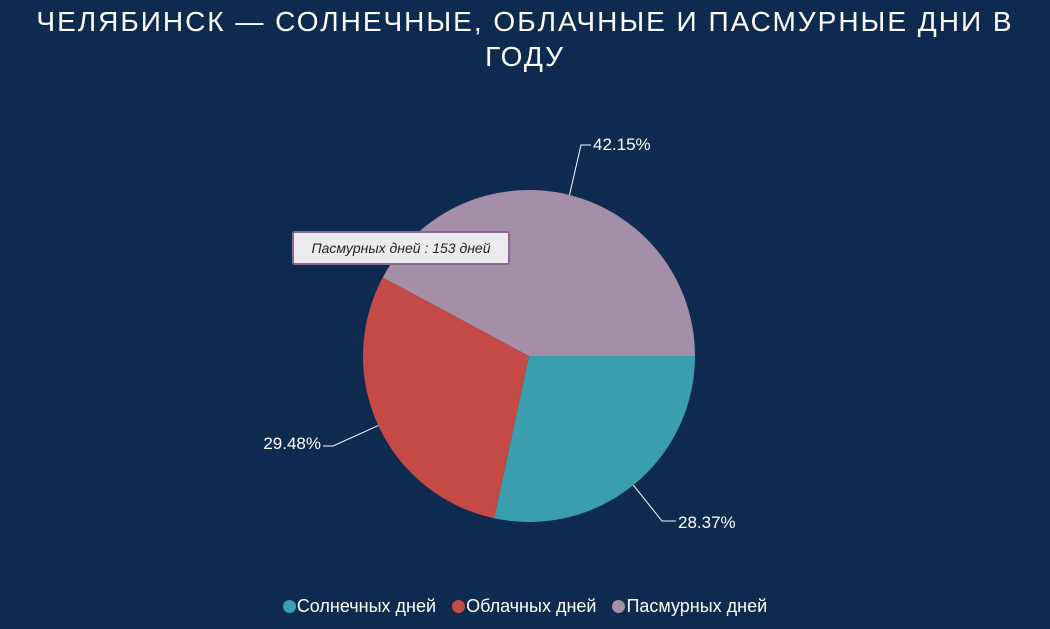 The height and width of the screenshot is (629, 1050). What do you see at coordinates (401, 248) in the screenshot?
I see `tooltip: Пасмурных дней : 153 дней` at bounding box center [401, 248].